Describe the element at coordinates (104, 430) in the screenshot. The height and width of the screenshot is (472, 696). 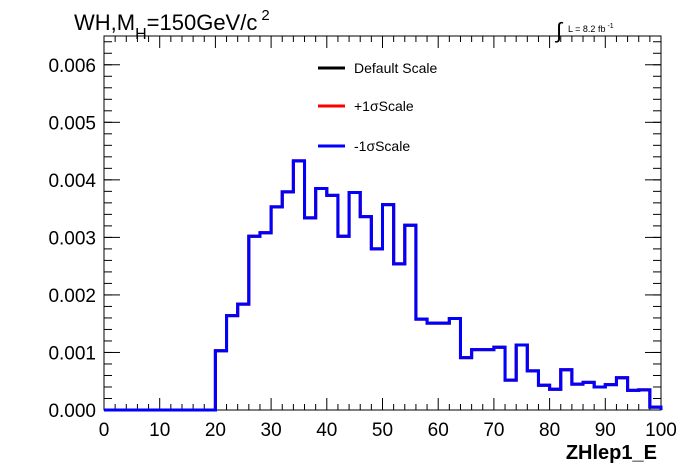
I see `x-tick-label: 0` at that location.